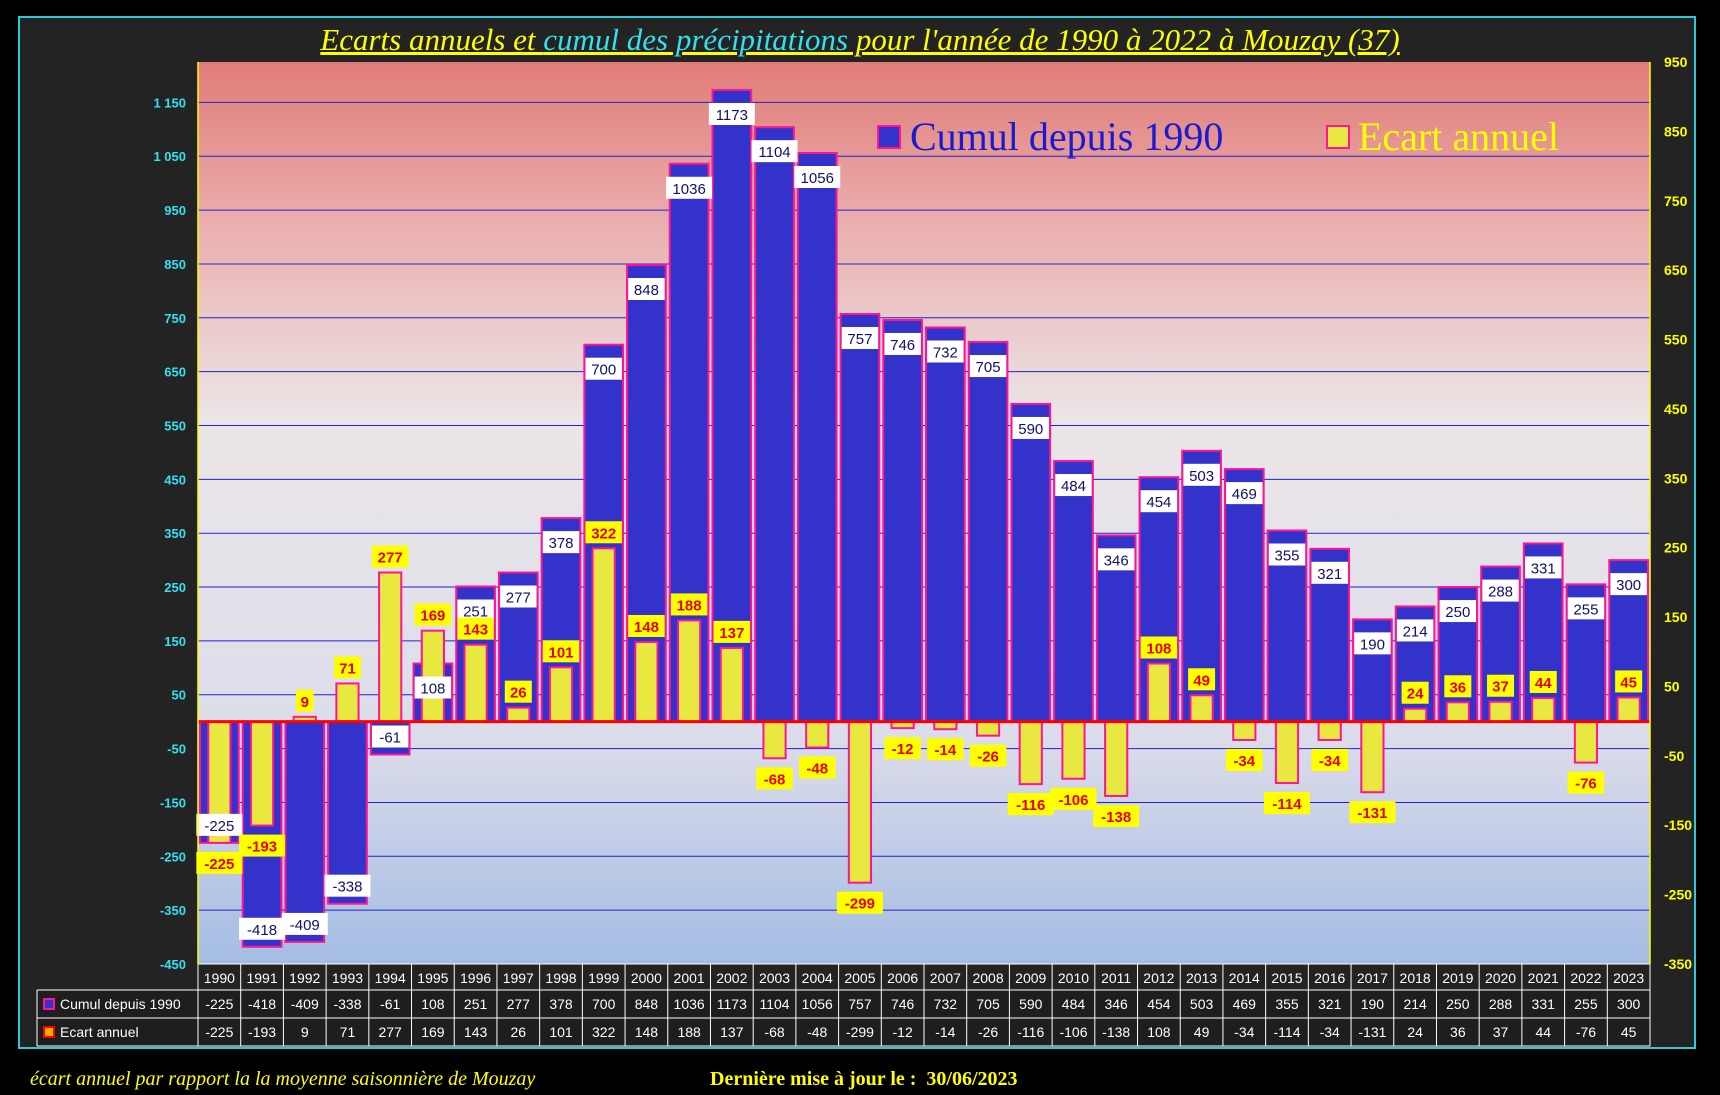 This screenshot has height=1095, width=1720. I want to click on cumul-label: 355, so click(1286, 556).